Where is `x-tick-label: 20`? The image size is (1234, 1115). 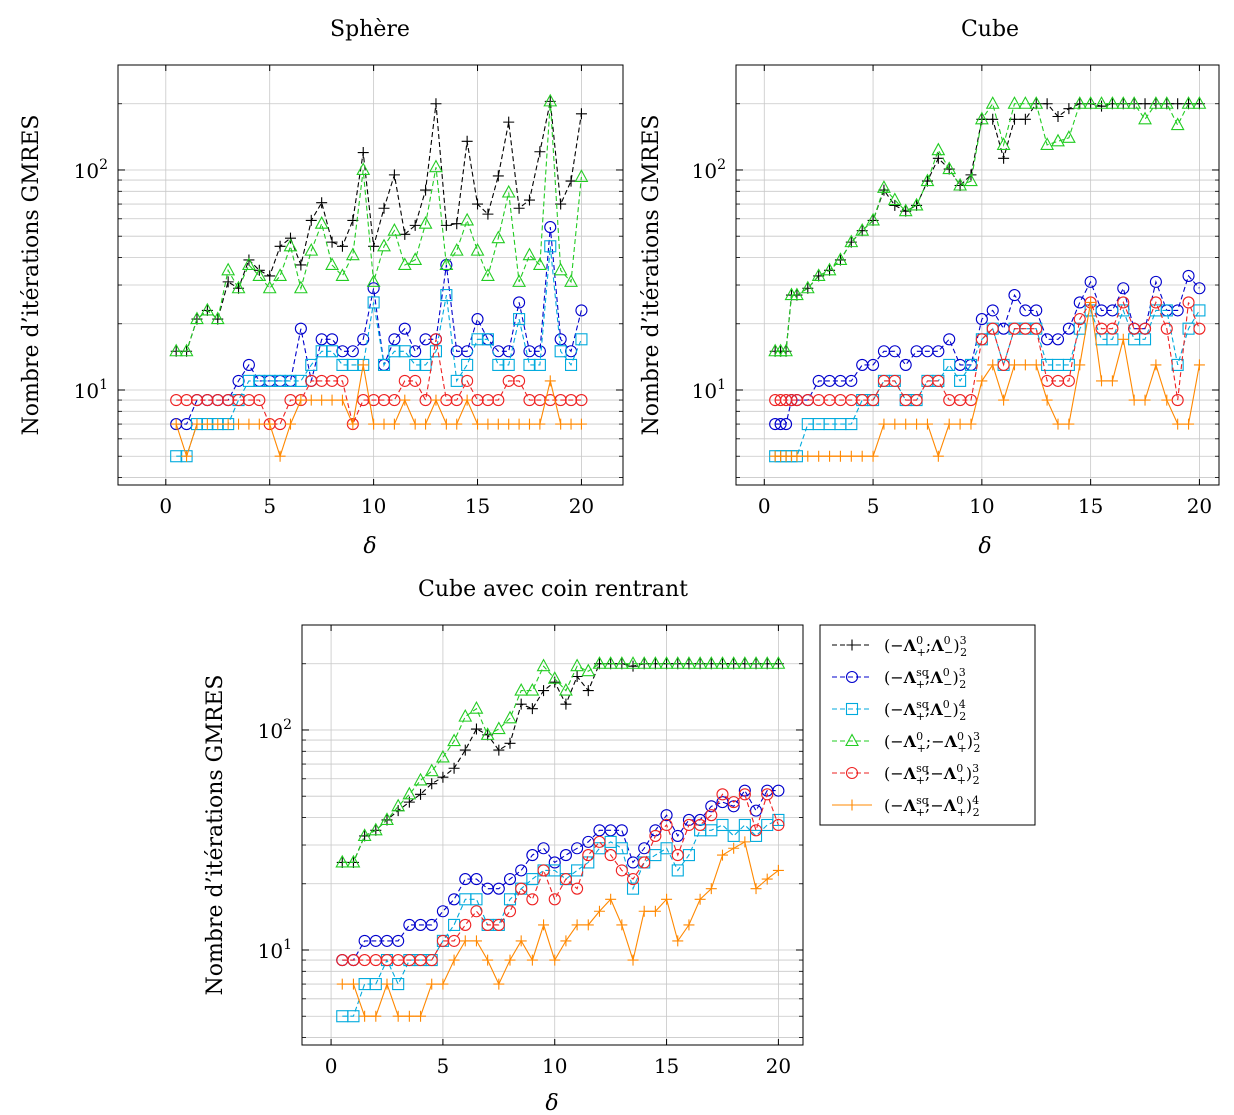
x-tick-label: 20 is located at coordinates (581, 506).